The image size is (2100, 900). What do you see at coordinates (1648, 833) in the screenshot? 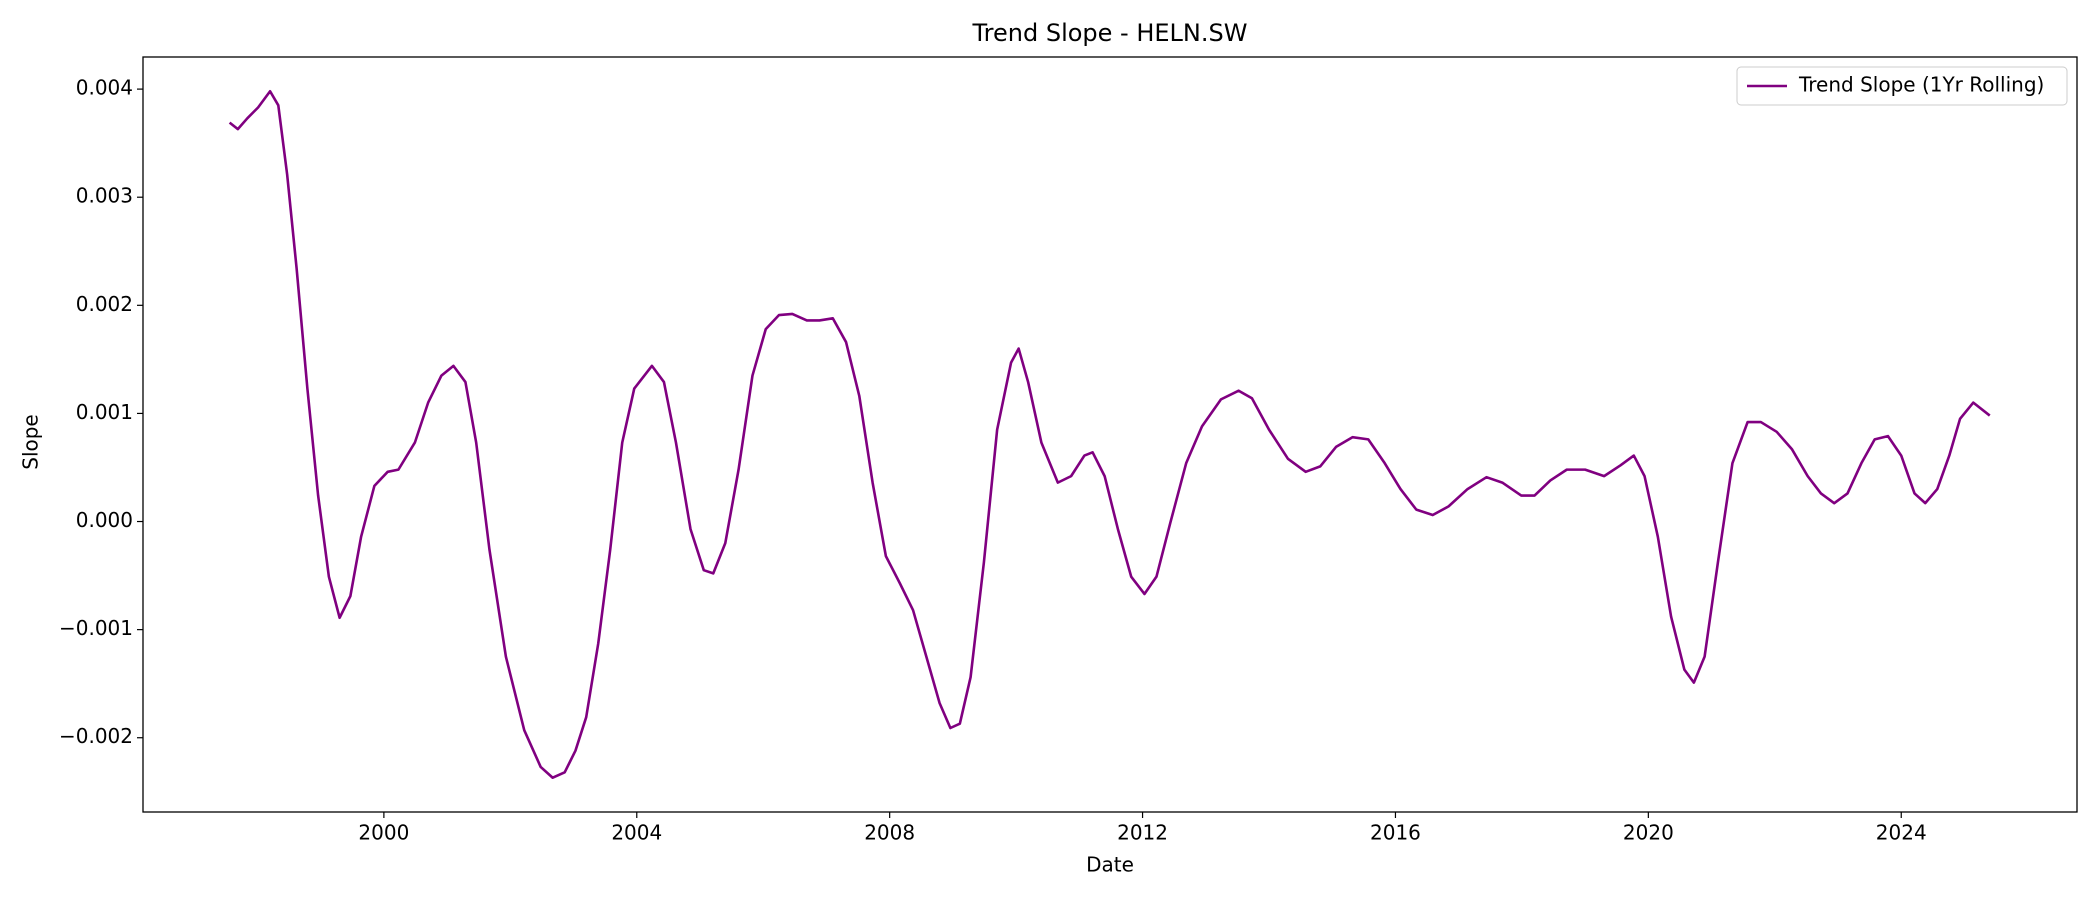
I see `x-tick-label: 2020` at bounding box center [1648, 833].